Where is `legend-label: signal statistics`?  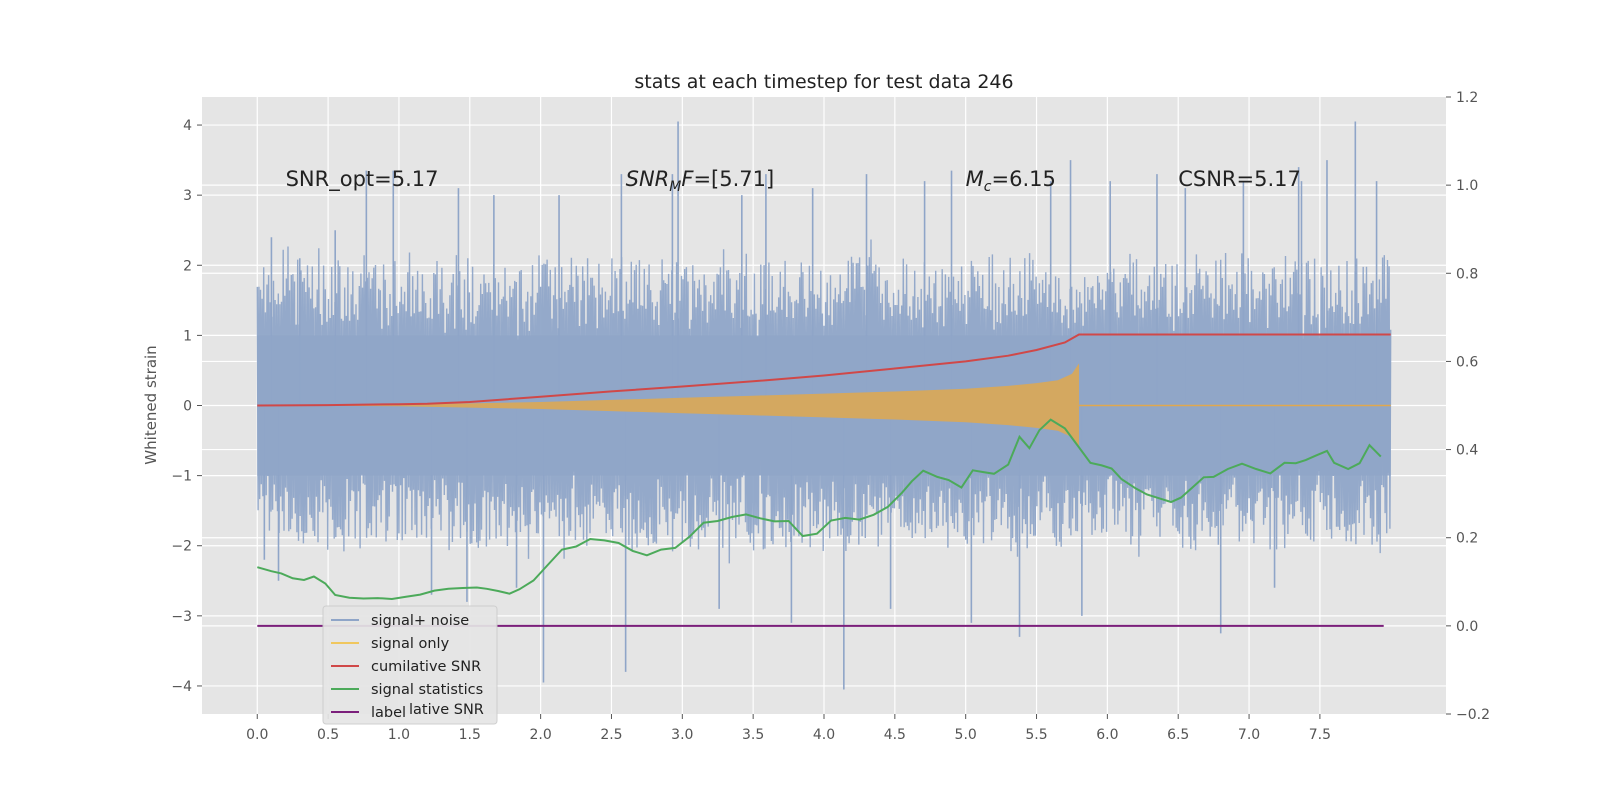 legend-label: signal statistics is located at coordinates (427, 690).